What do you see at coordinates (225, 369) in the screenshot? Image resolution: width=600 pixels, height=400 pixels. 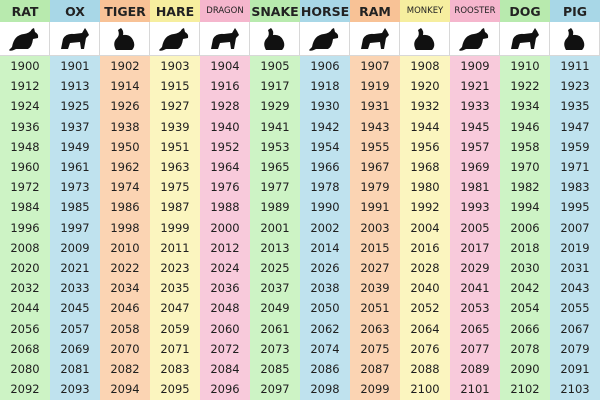 I see `year-cell: 2084` at bounding box center [225, 369].